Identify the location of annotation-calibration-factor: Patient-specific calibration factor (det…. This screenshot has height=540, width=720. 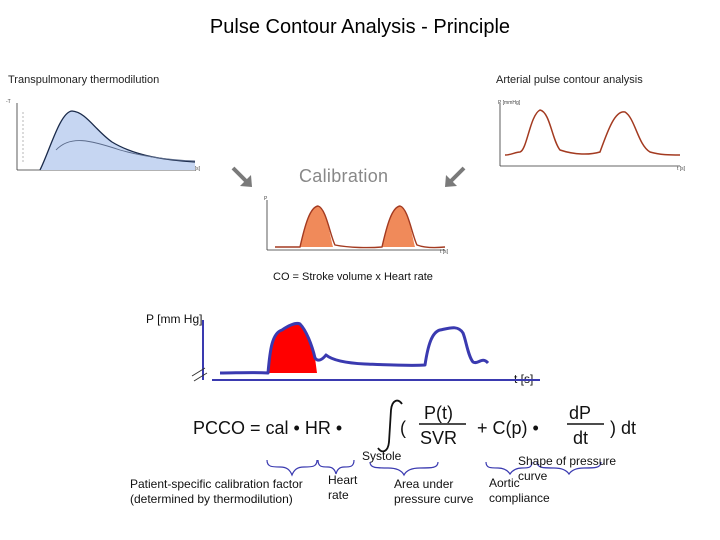
(216, 491).